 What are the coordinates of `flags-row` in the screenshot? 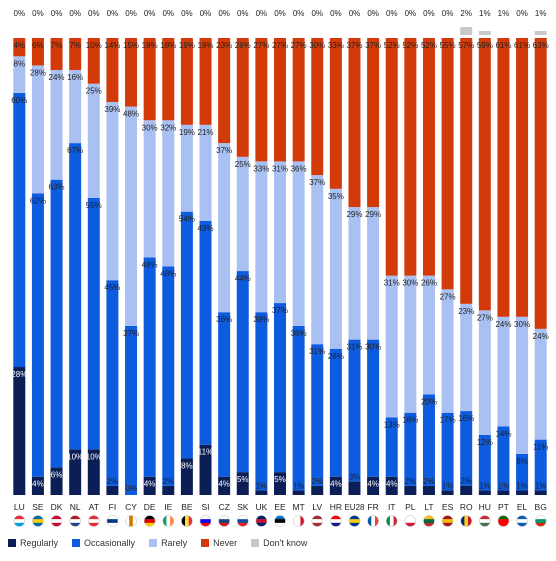 It's located at (280, 521).